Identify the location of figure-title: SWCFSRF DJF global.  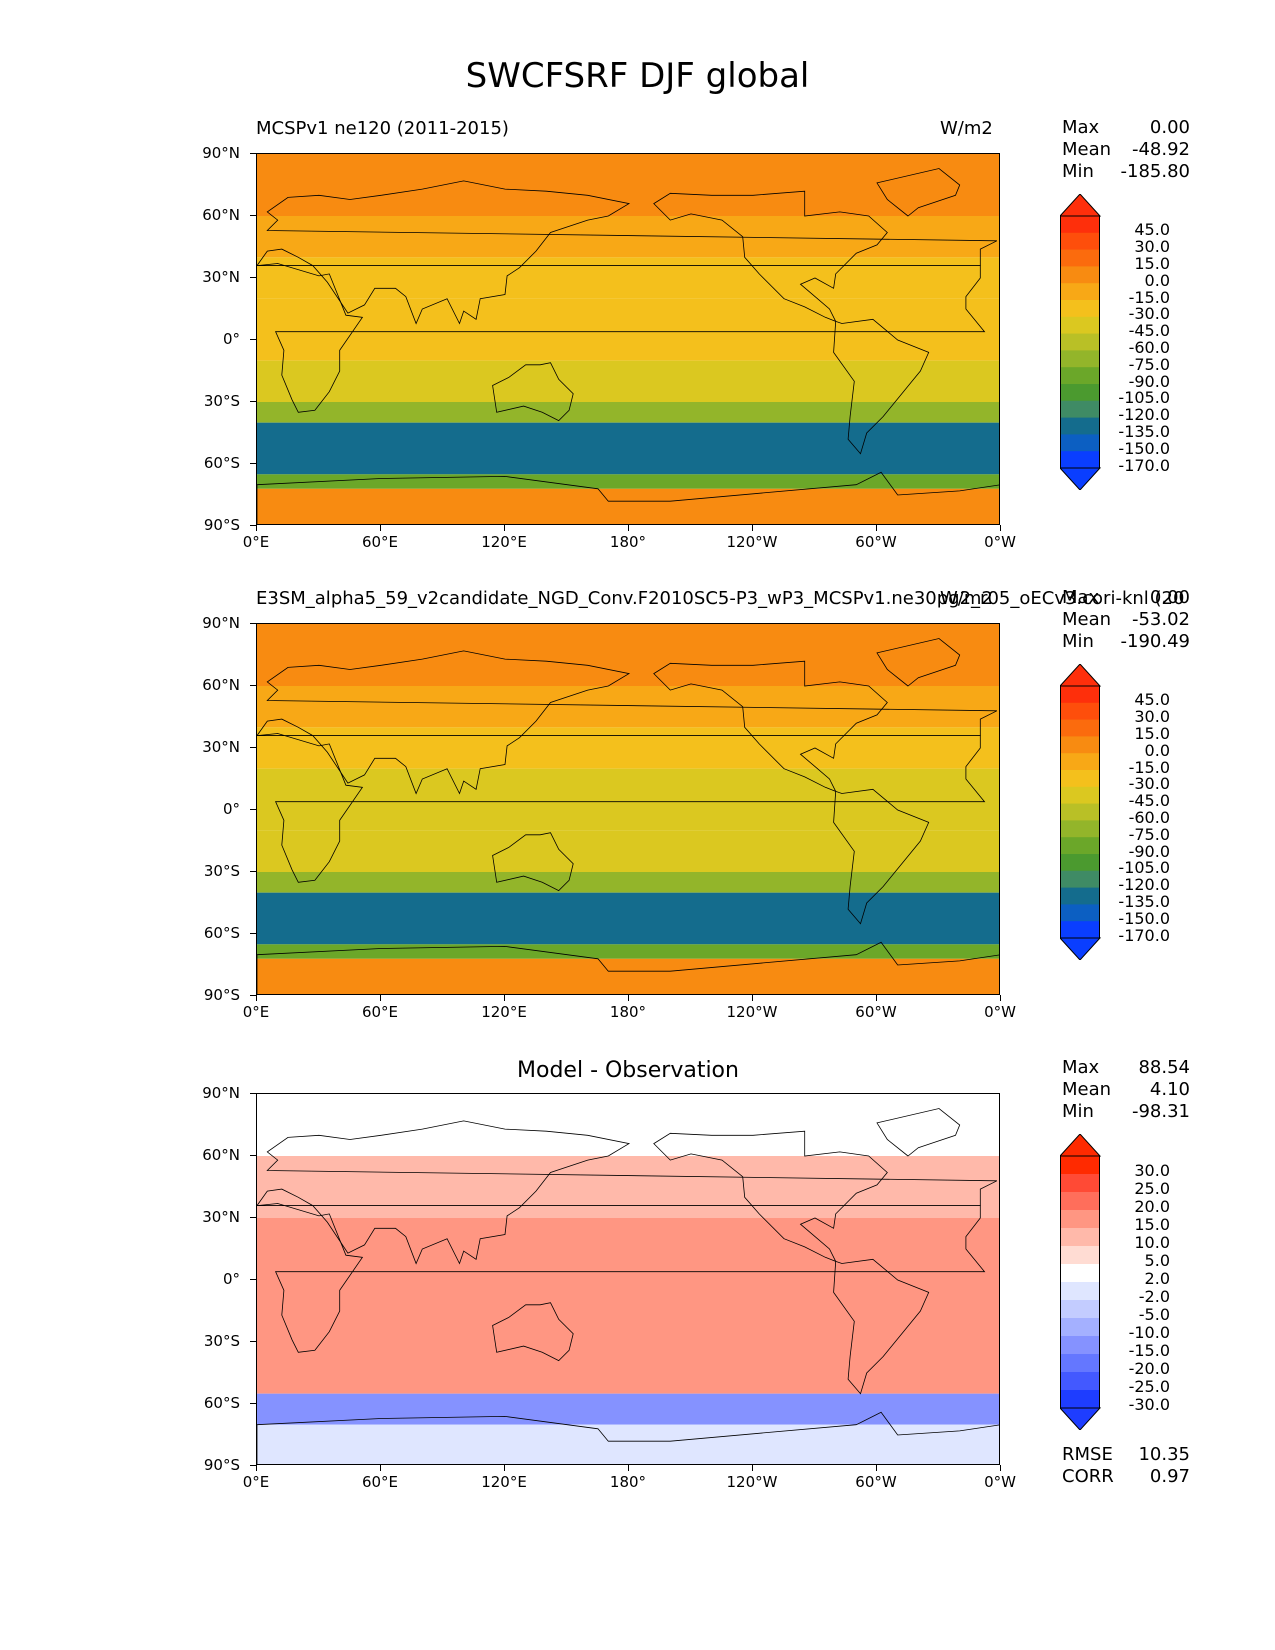
(637, 76).